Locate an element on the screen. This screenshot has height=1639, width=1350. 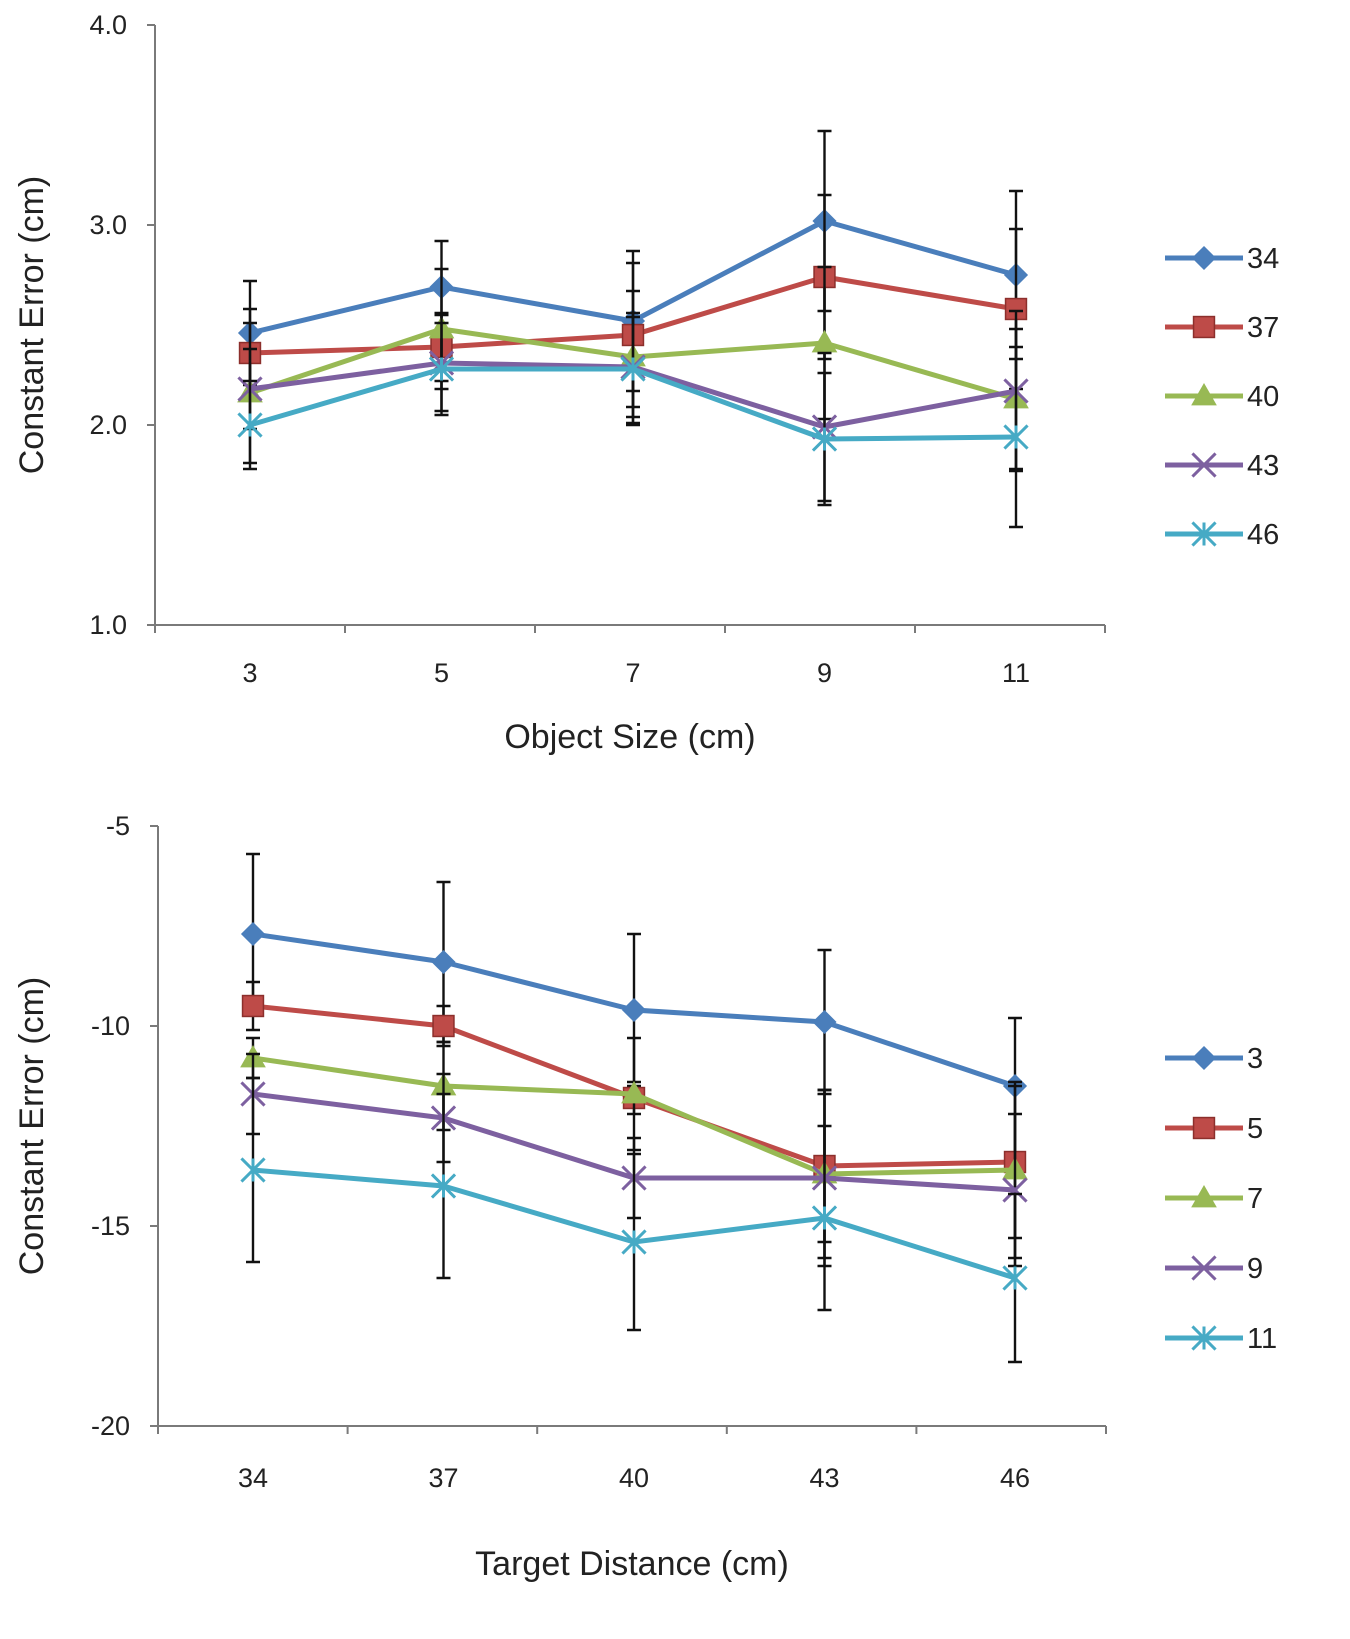
bottom-chart-legend-item-9: 9 is located at coordinates (1214, 1269).